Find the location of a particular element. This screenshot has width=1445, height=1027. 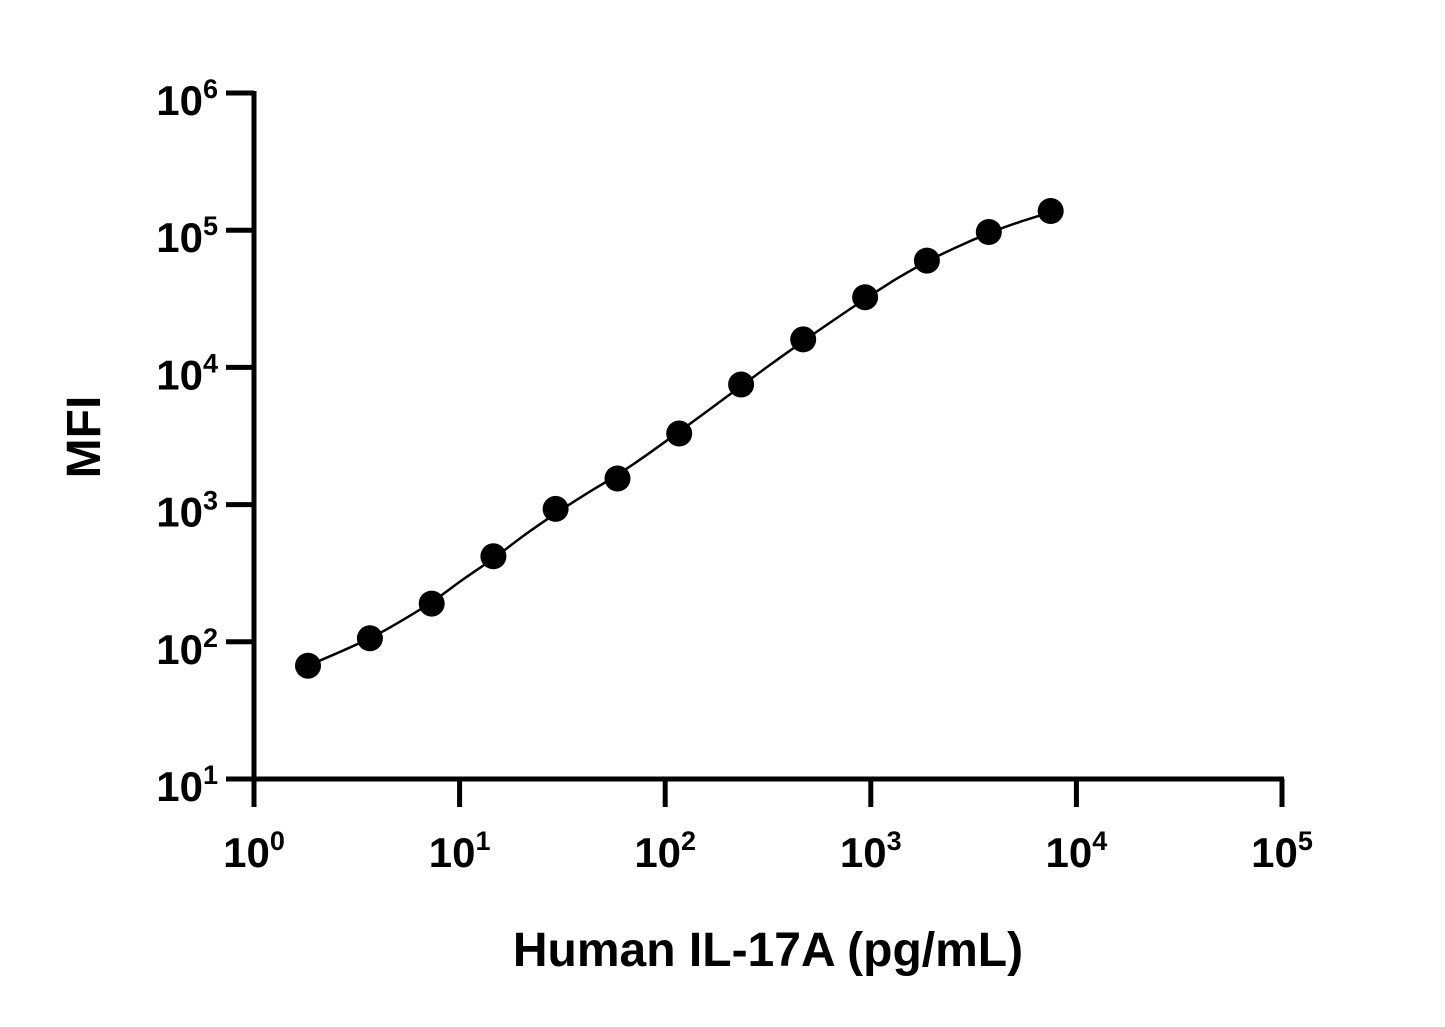

x-tick-label-2: 10² is located at coordinates (665, 851).